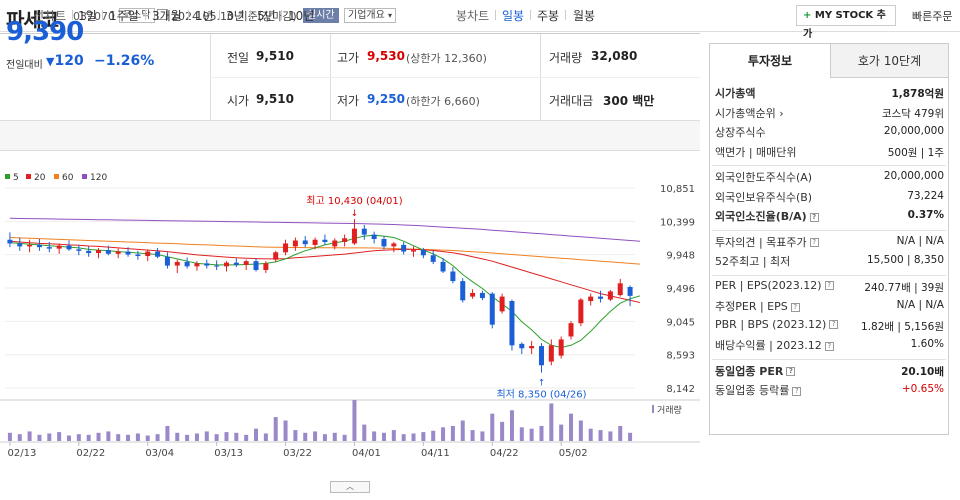 This screenshot has width=960, height=500. Describe the element at coordinates (927, 344) in the screenshot. I see `invest-row-value: 1.60%` at that location.